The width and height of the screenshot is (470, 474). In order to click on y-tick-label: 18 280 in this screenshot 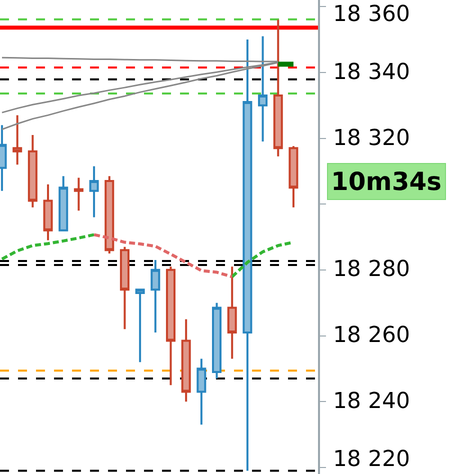, I will do `click(371, 269)`.